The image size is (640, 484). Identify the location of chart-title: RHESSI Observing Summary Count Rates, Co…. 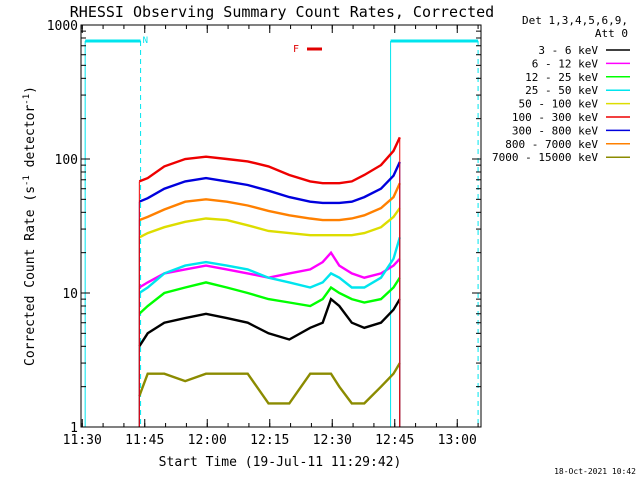
(282, 12).